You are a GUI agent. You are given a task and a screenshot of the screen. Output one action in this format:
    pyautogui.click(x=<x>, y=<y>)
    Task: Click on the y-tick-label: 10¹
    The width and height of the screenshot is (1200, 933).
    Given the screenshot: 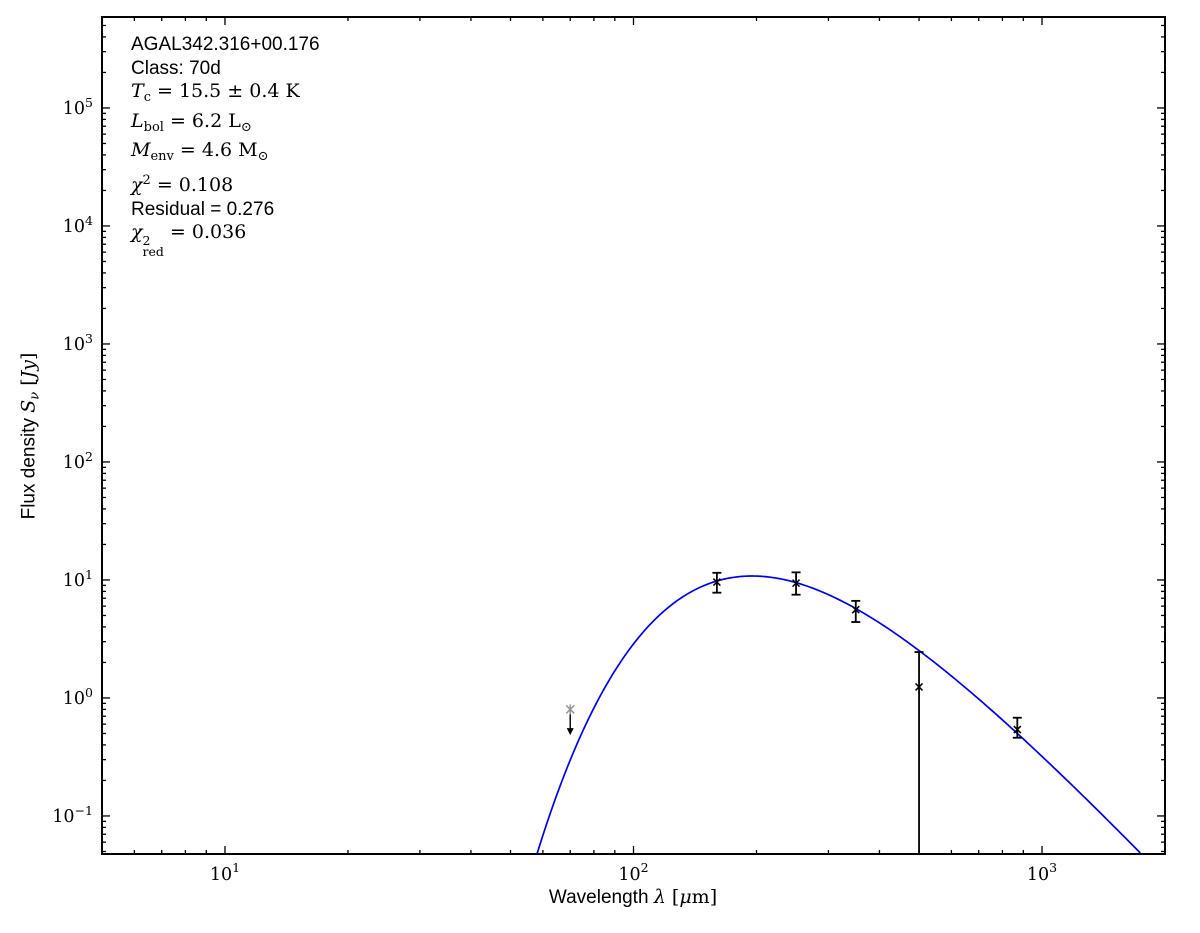 What is the action you would take?
    pyautogui.click(x=78, y=579)
    